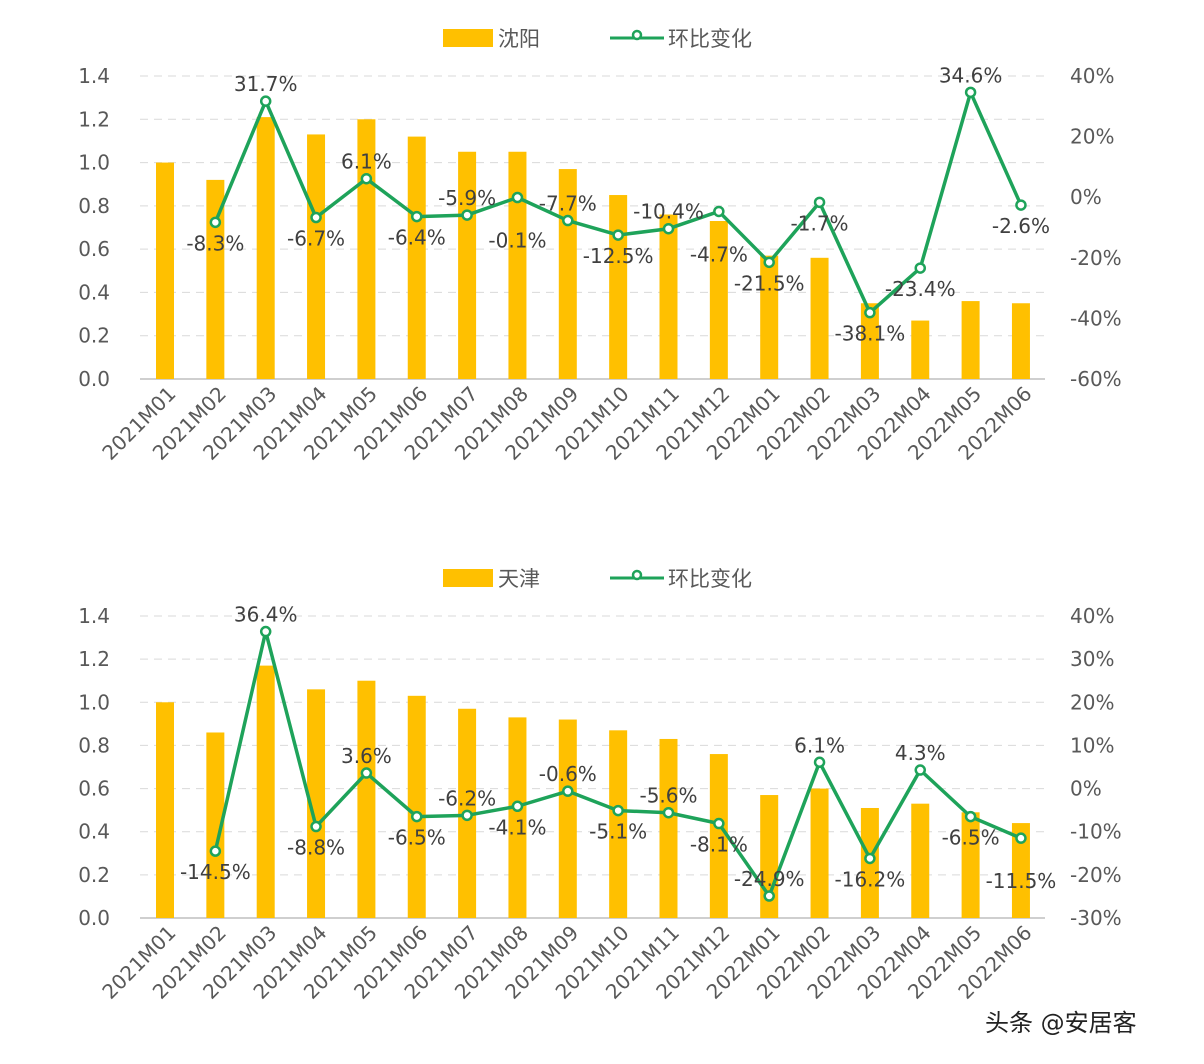 The height and width of the screenshot is (1064, 1204). Describe the element at coordinates (1096, 318) in the screenshot. I see `y-right-tick: -40%` at that location.